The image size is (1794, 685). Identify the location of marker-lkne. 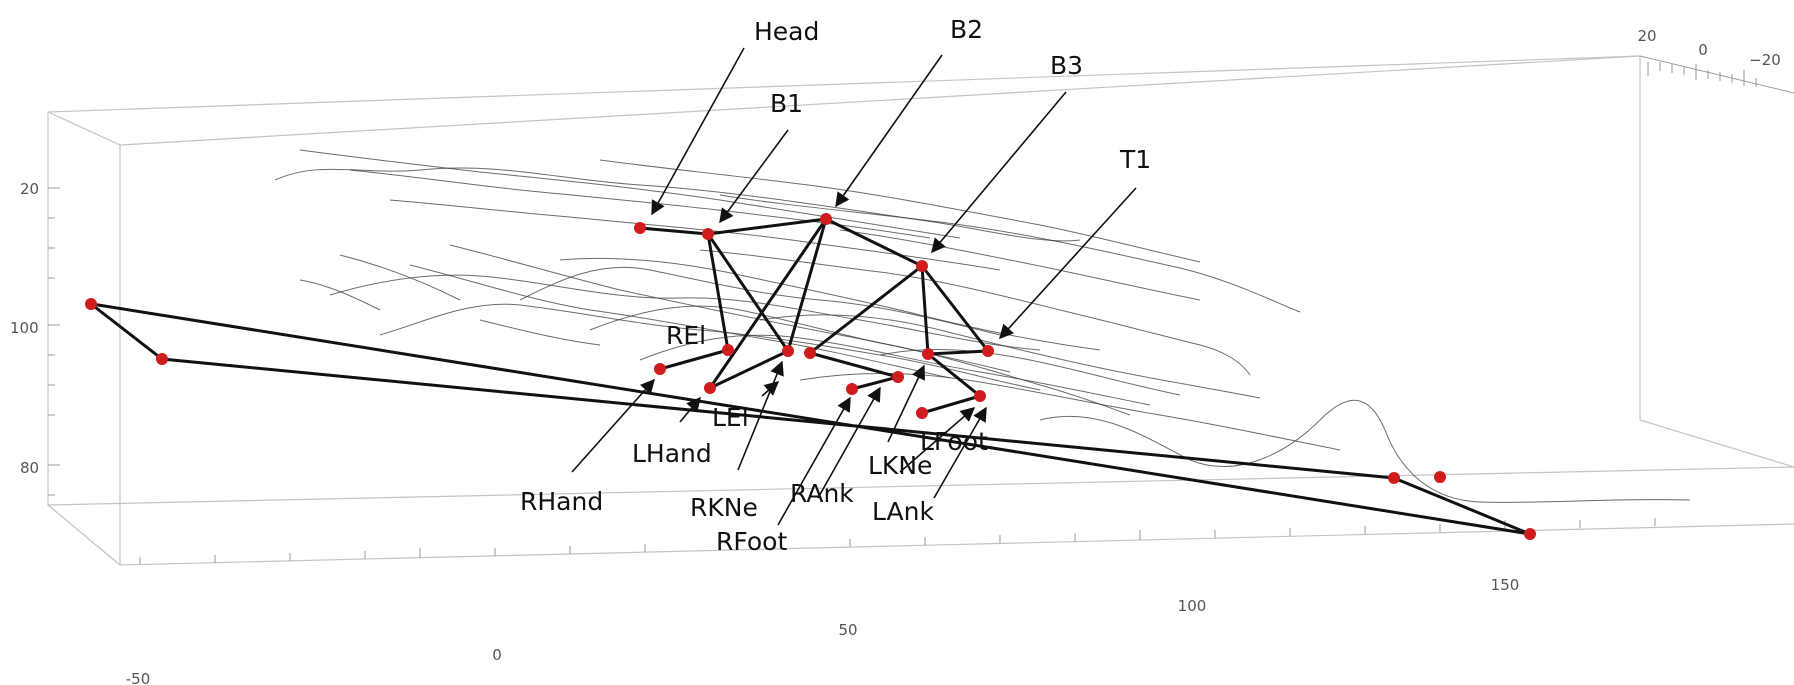
(928, 354).